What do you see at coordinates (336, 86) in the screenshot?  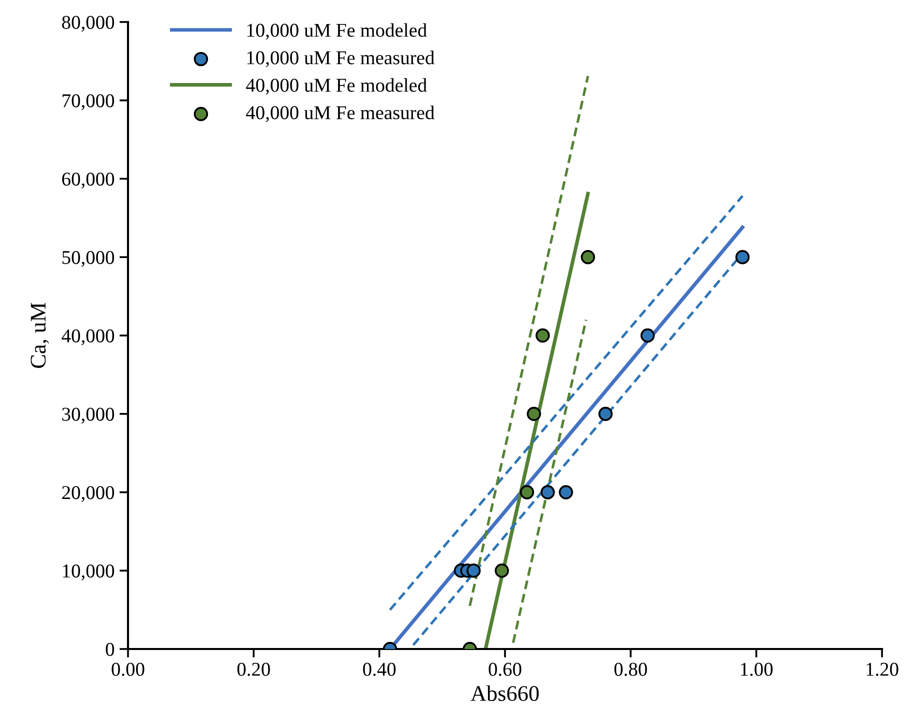 I see `legend-label: 40,000 uM Fe modeled` at bounding box center [336, 86].